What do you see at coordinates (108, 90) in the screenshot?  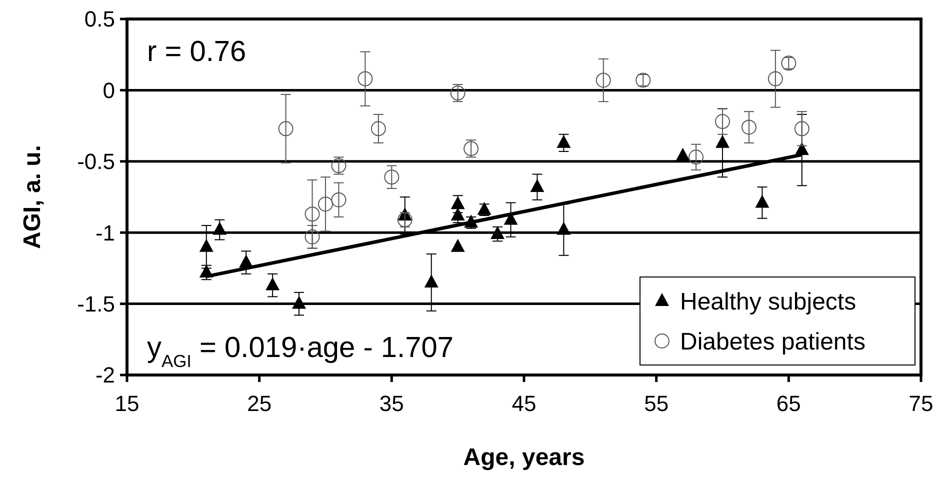 I see `y-tick-label: 0` at bounding box center [108, 90].